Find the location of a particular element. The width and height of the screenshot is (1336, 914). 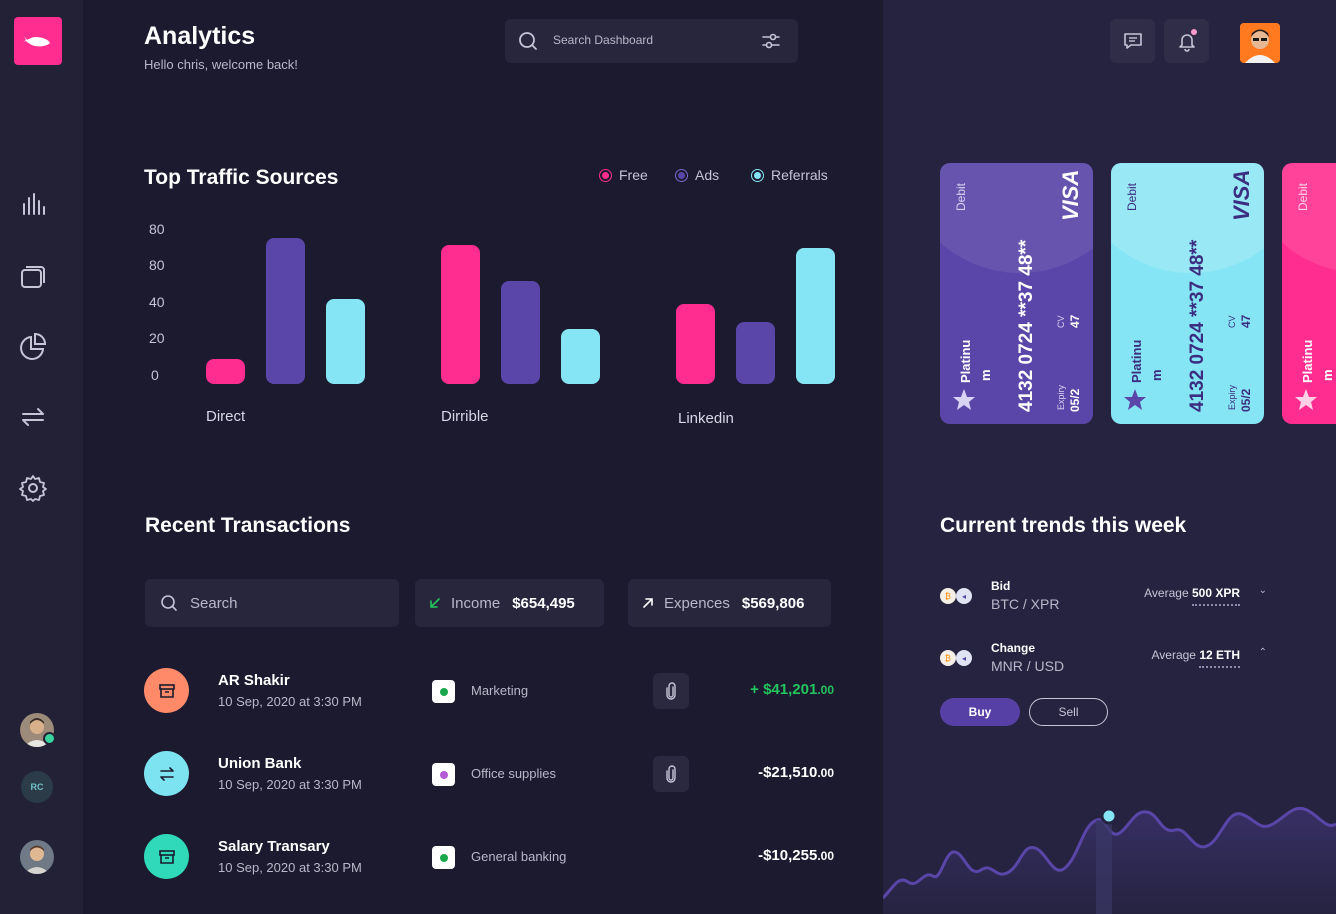

sidebar-item-cards is located at coordinates (33, 276).